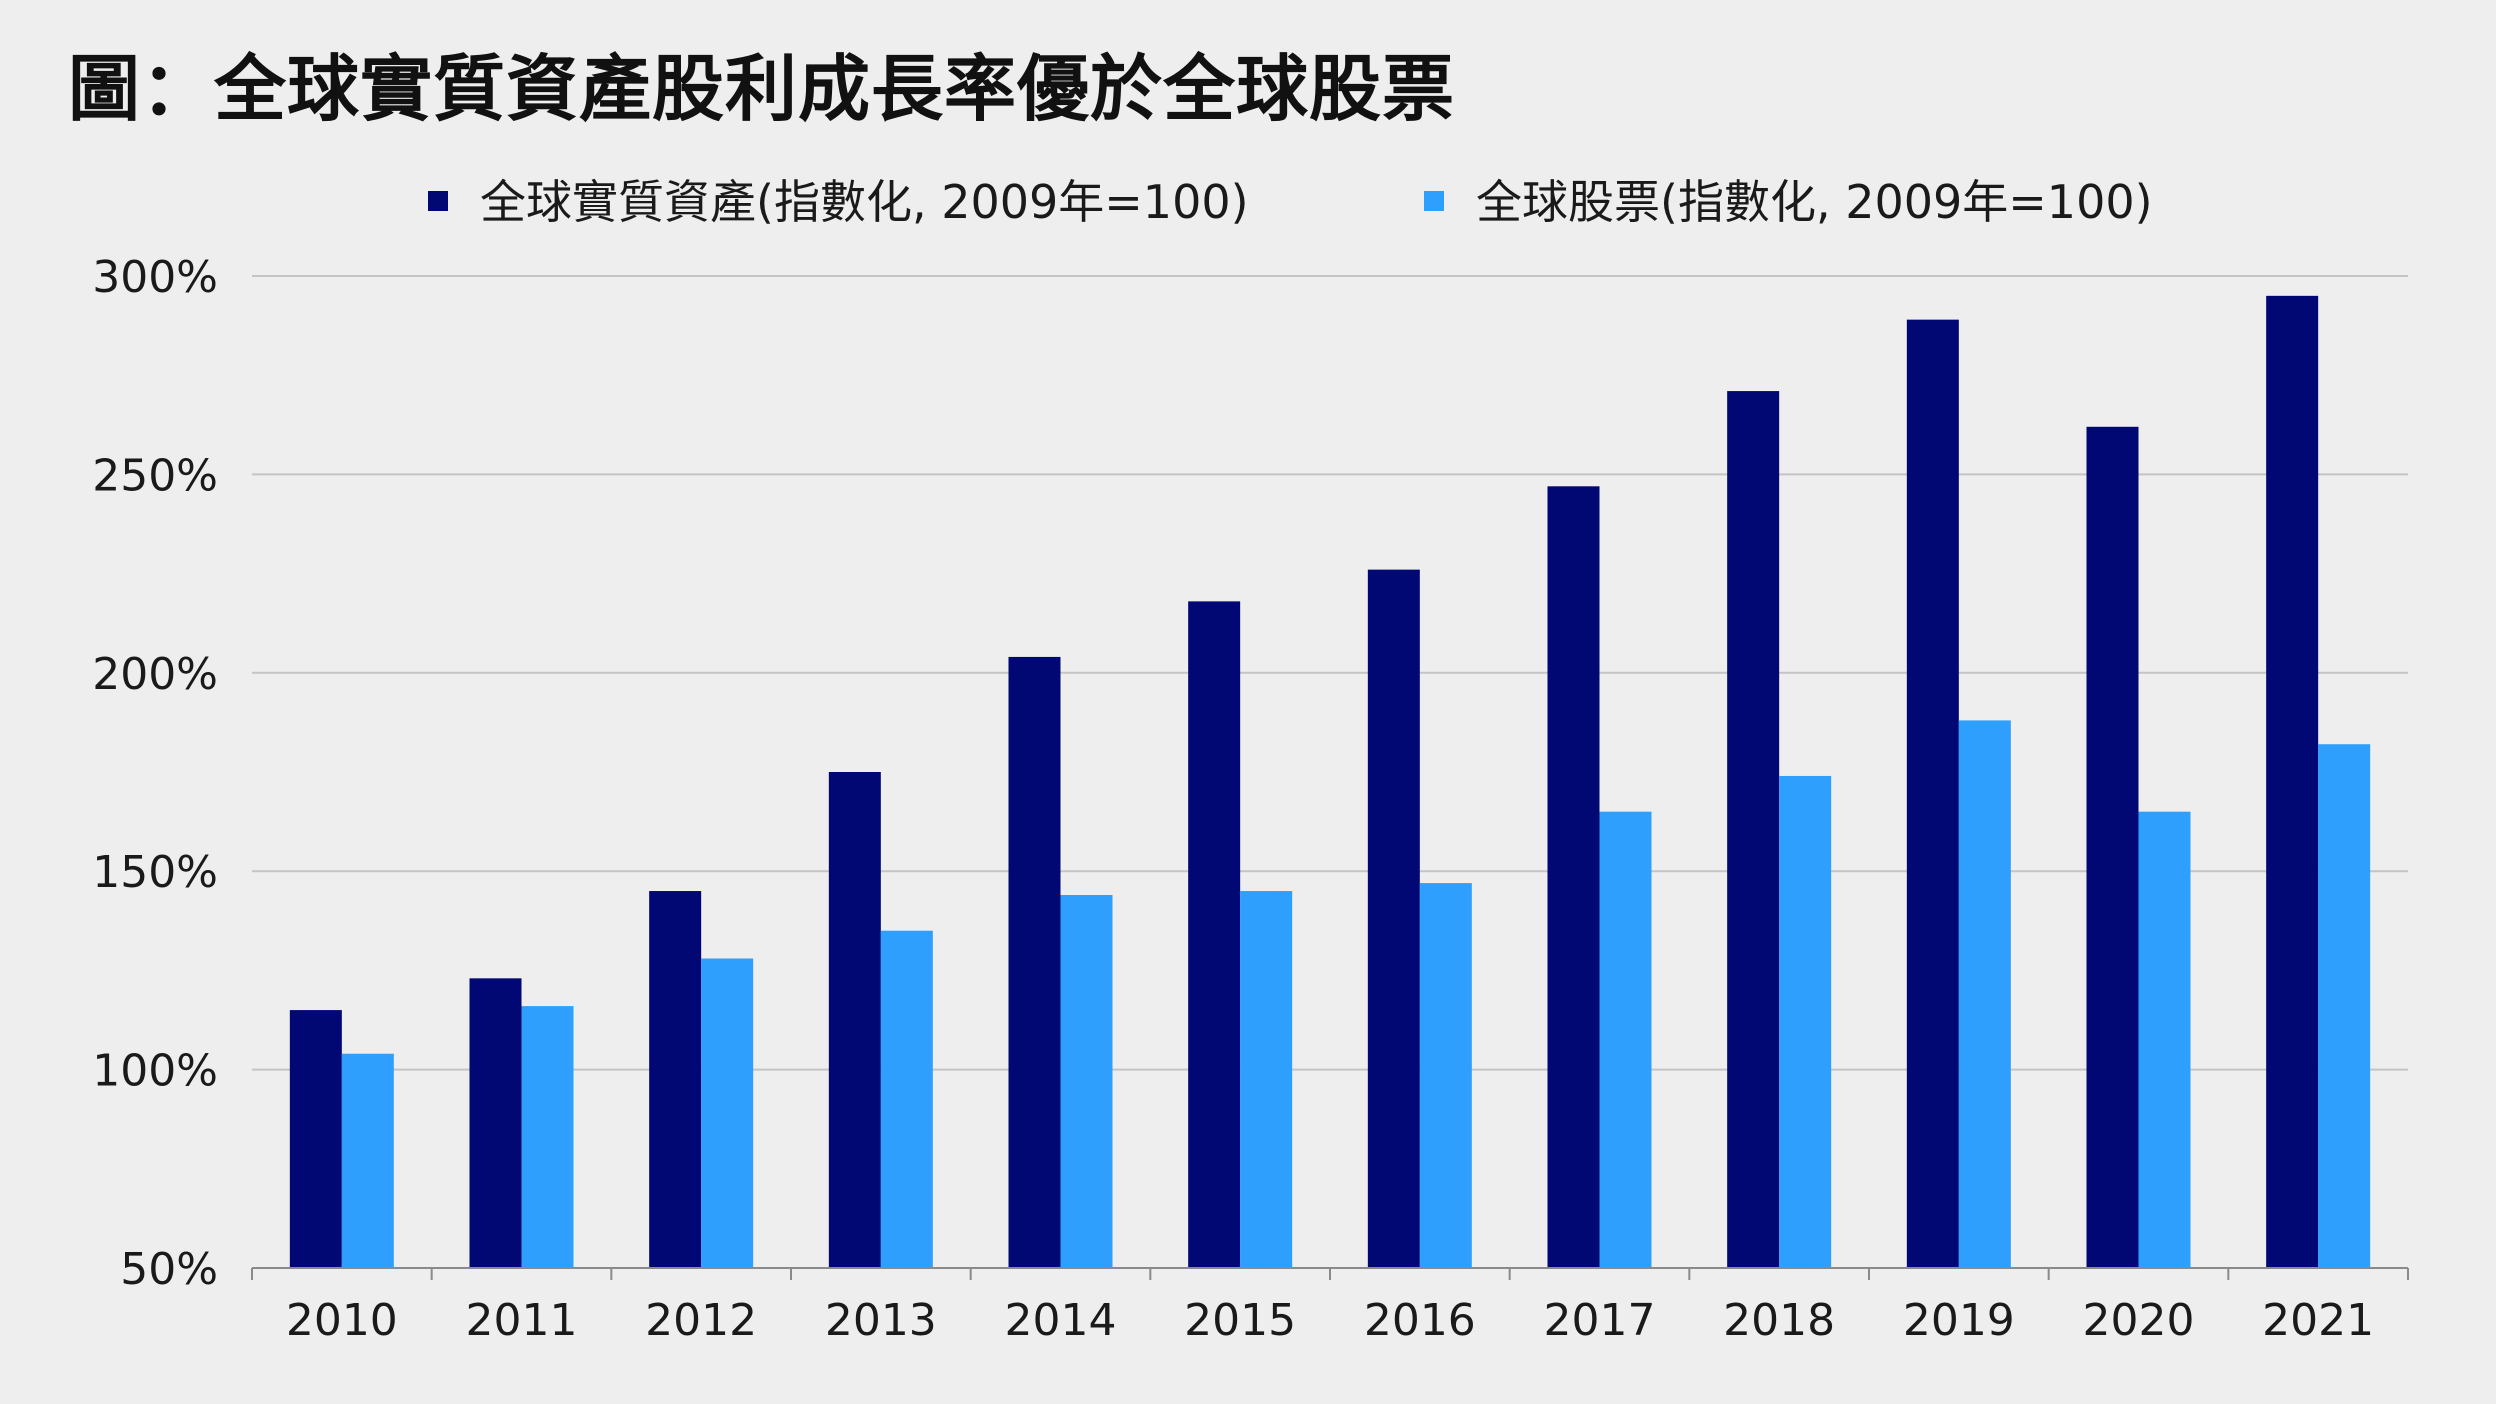 The height and width of the screenshot is (1404, 2496). Describe the element at coordinates (2292, 782) in the screenshot. I see `bar-real-assets-2021` at that location.